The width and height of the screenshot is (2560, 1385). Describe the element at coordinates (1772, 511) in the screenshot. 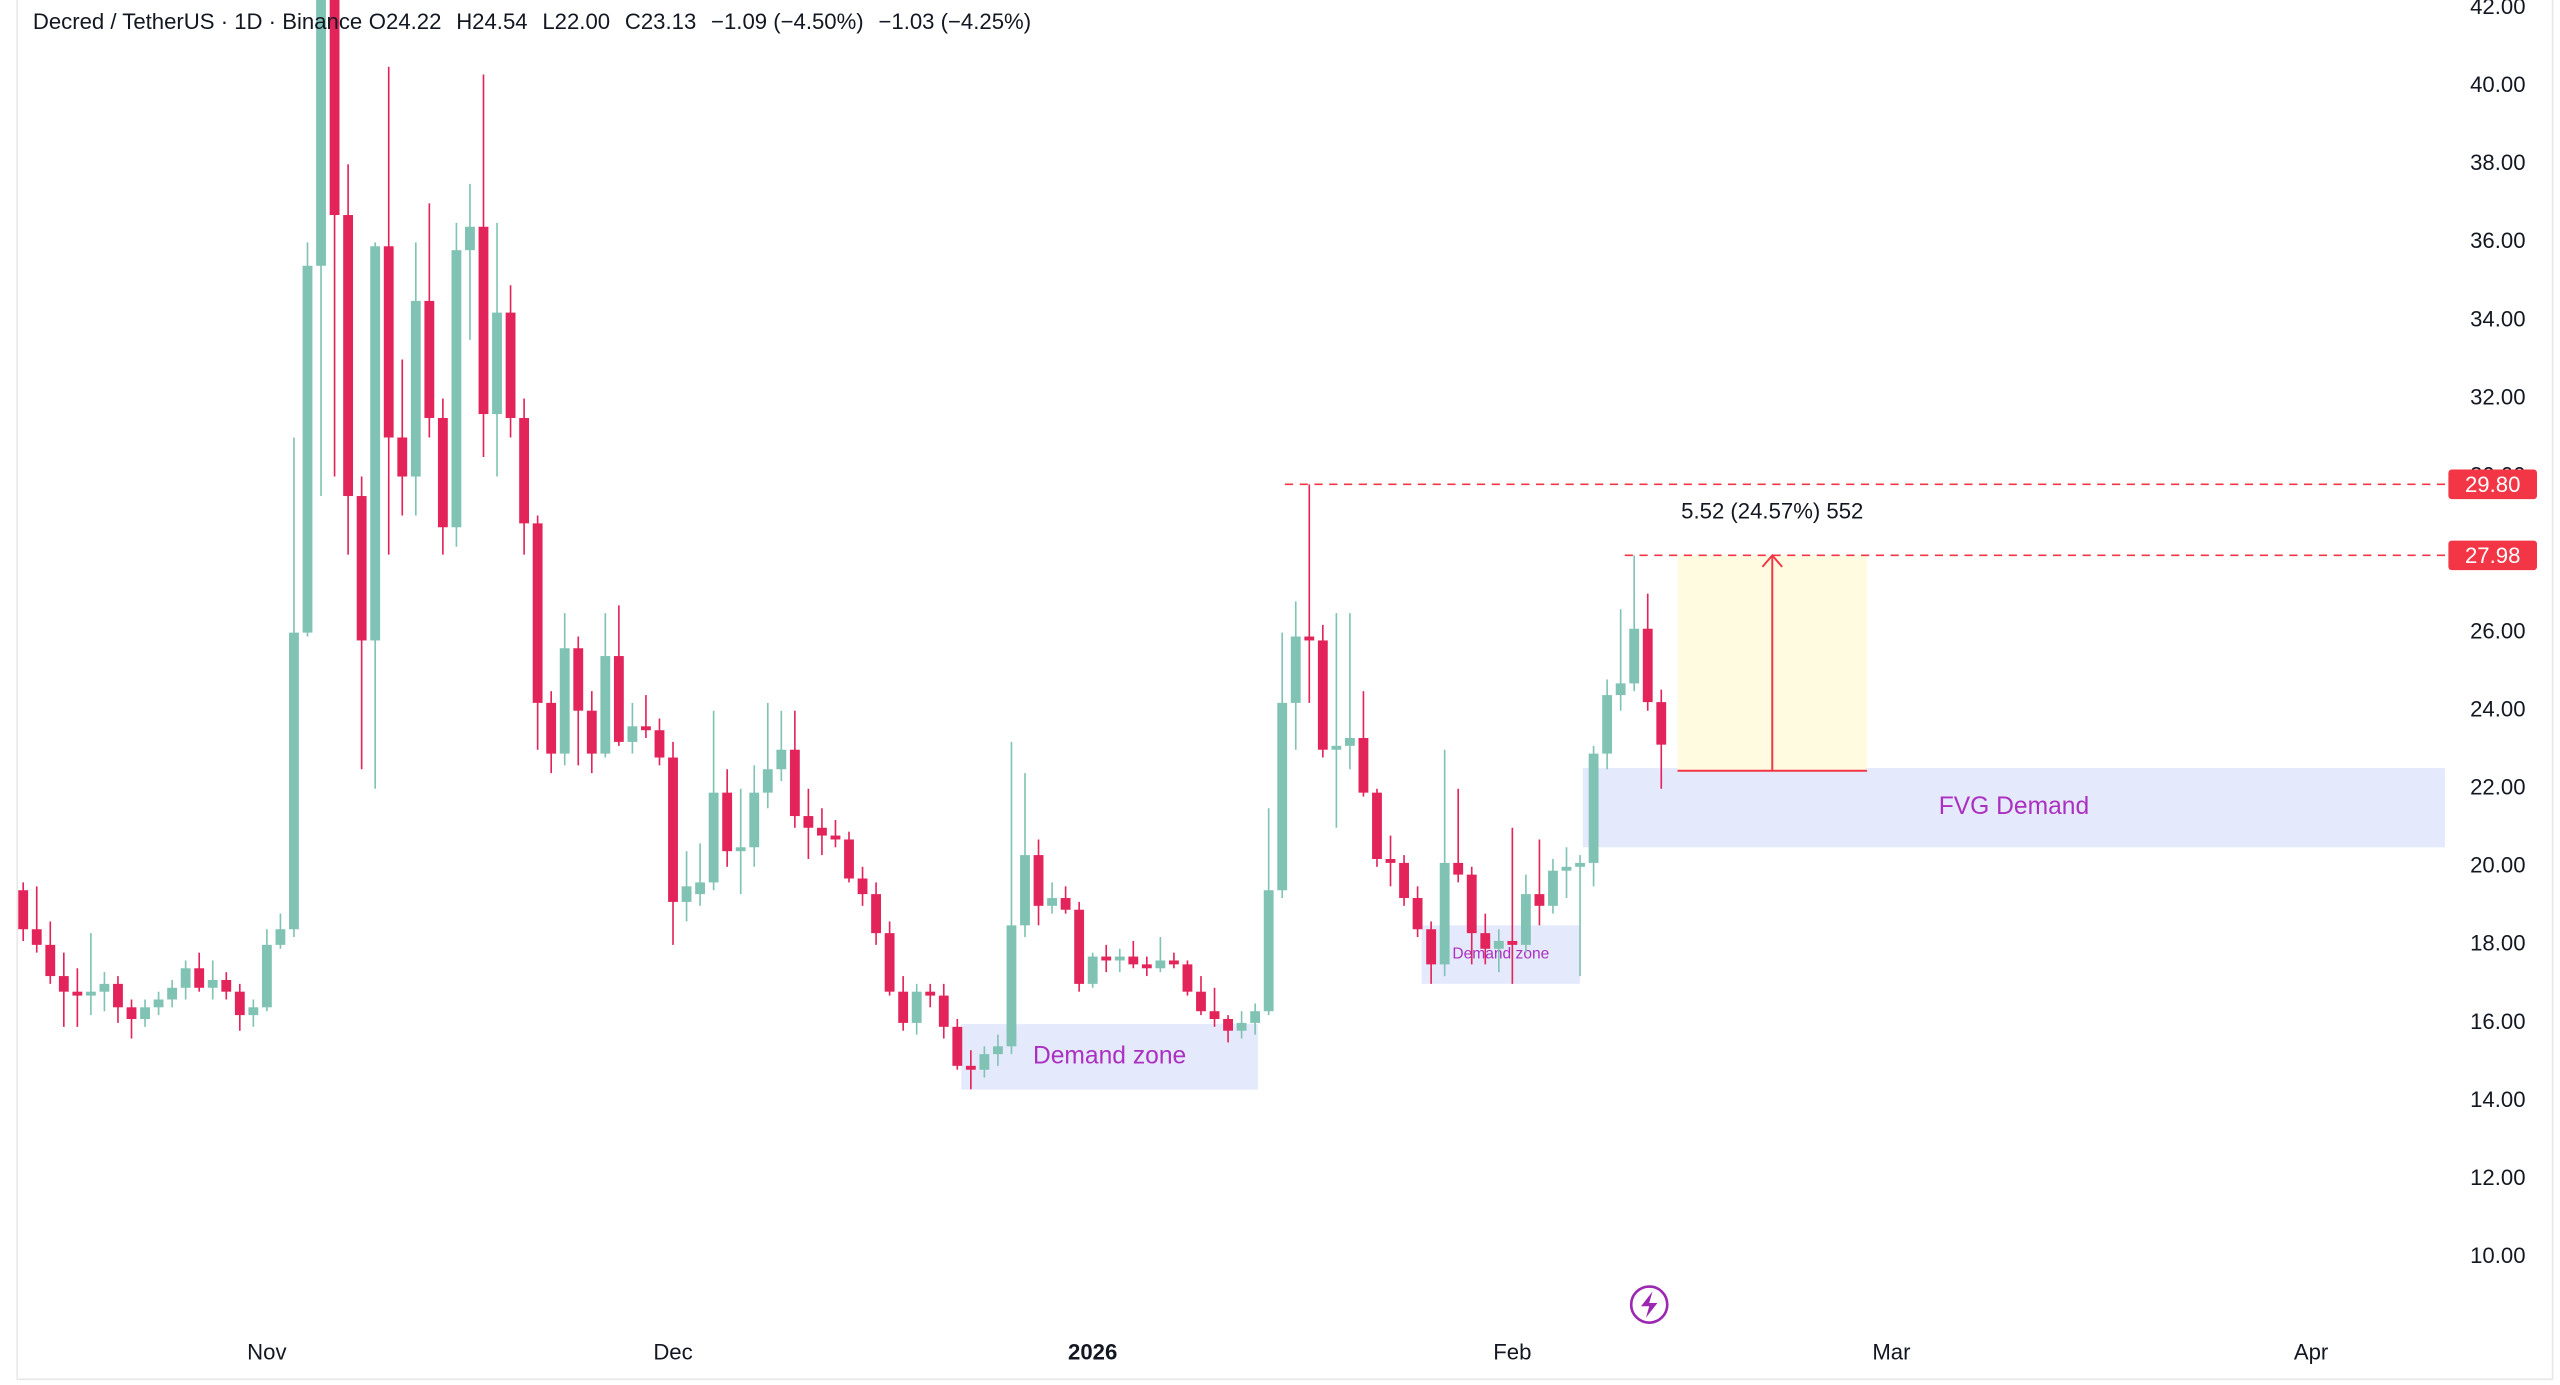

I see `measure-label: 5.52 (24.57%) 552` at that location.